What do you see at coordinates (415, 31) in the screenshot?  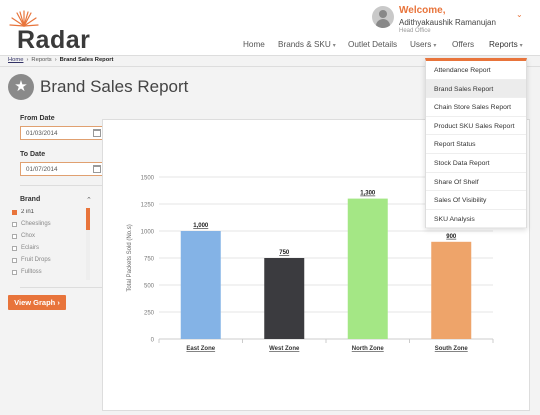 I see `user-role: Head Office` at bounding box center [415, 31].